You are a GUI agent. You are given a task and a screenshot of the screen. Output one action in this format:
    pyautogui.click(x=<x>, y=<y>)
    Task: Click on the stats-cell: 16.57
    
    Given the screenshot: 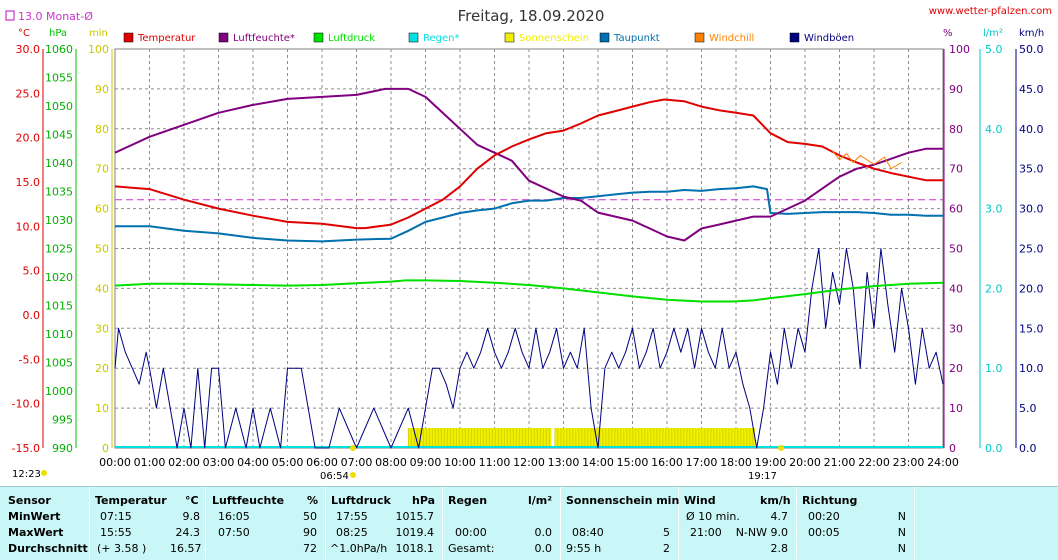 What is the action you would take?
    pyautogui.click(x=186, y=548)
    